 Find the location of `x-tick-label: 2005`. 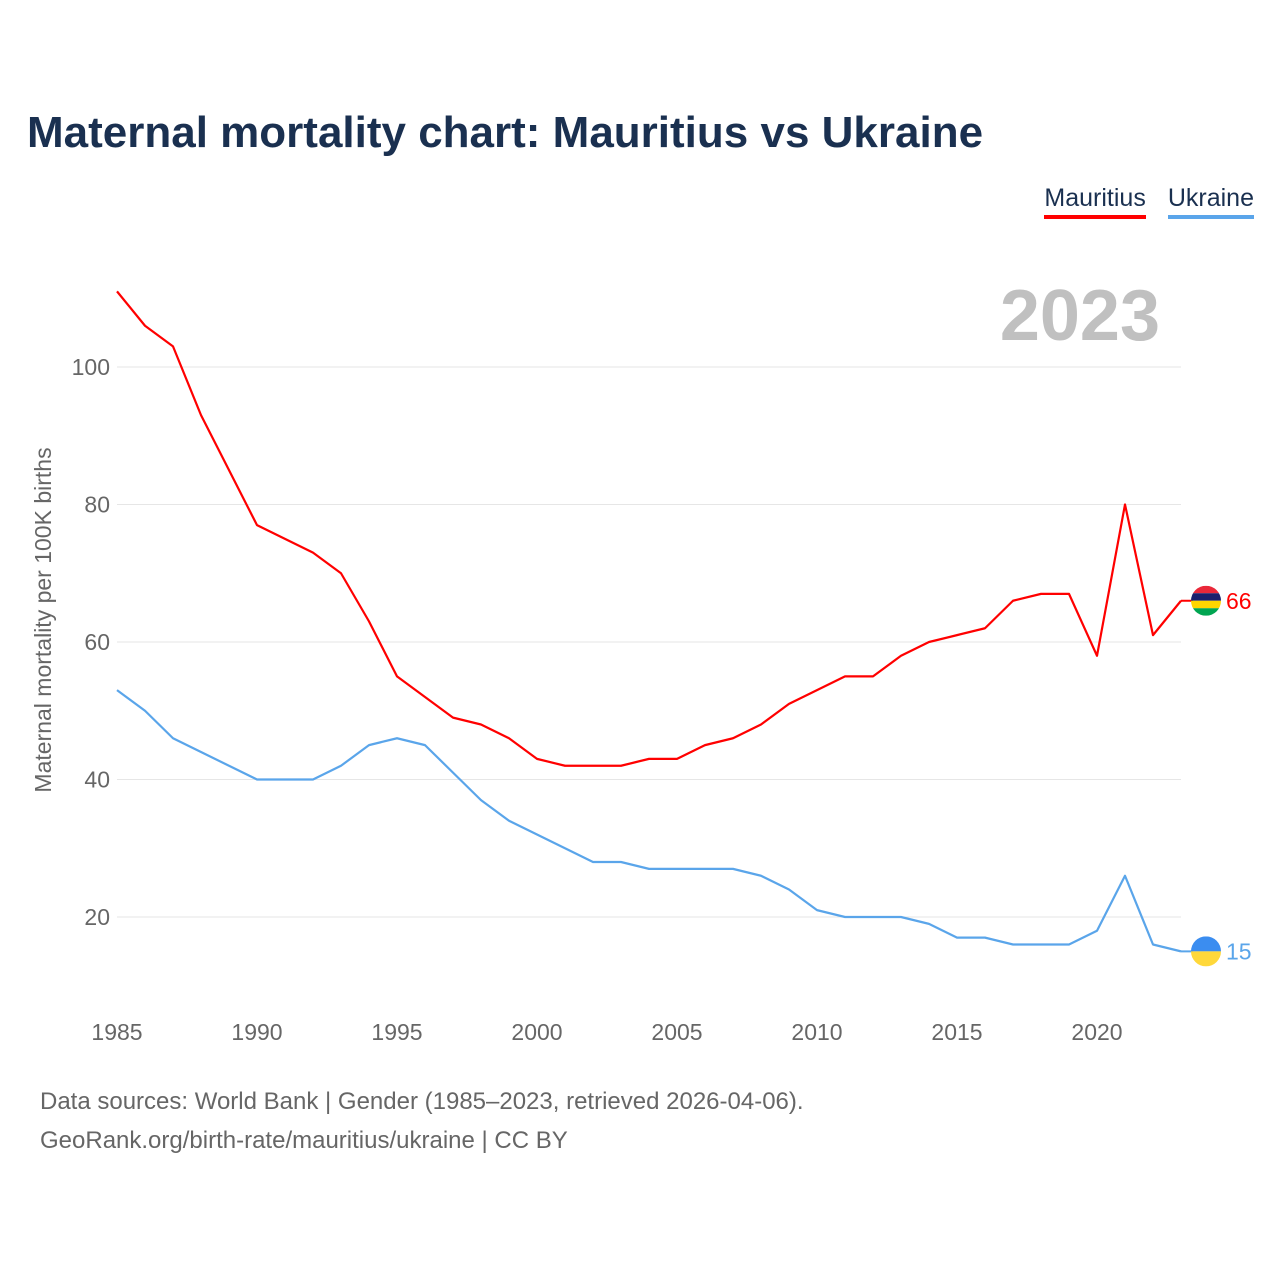

x-tick-label: 2005 is located at coordinates (676, 1032).